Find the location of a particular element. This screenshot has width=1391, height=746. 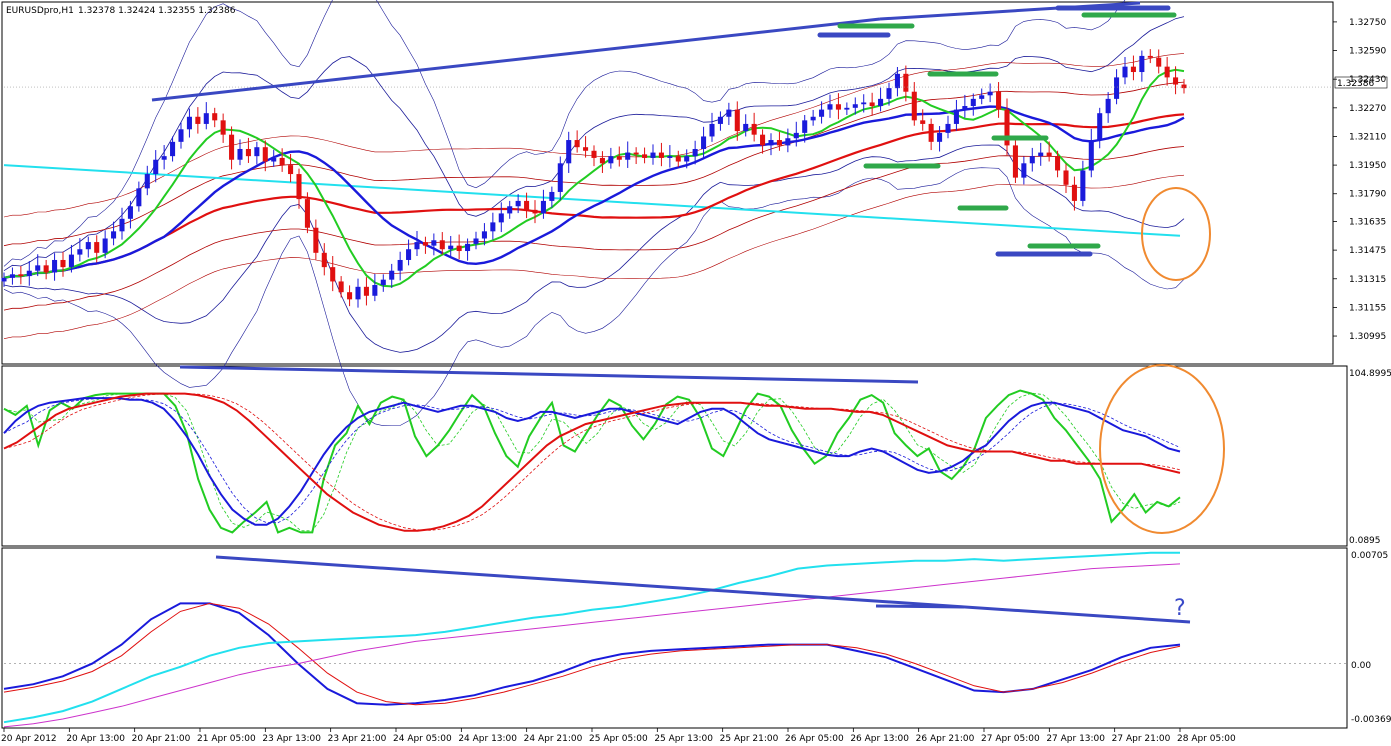

time-tick-label: 20 Apr 13:00 is located at coordinates (95, 739).